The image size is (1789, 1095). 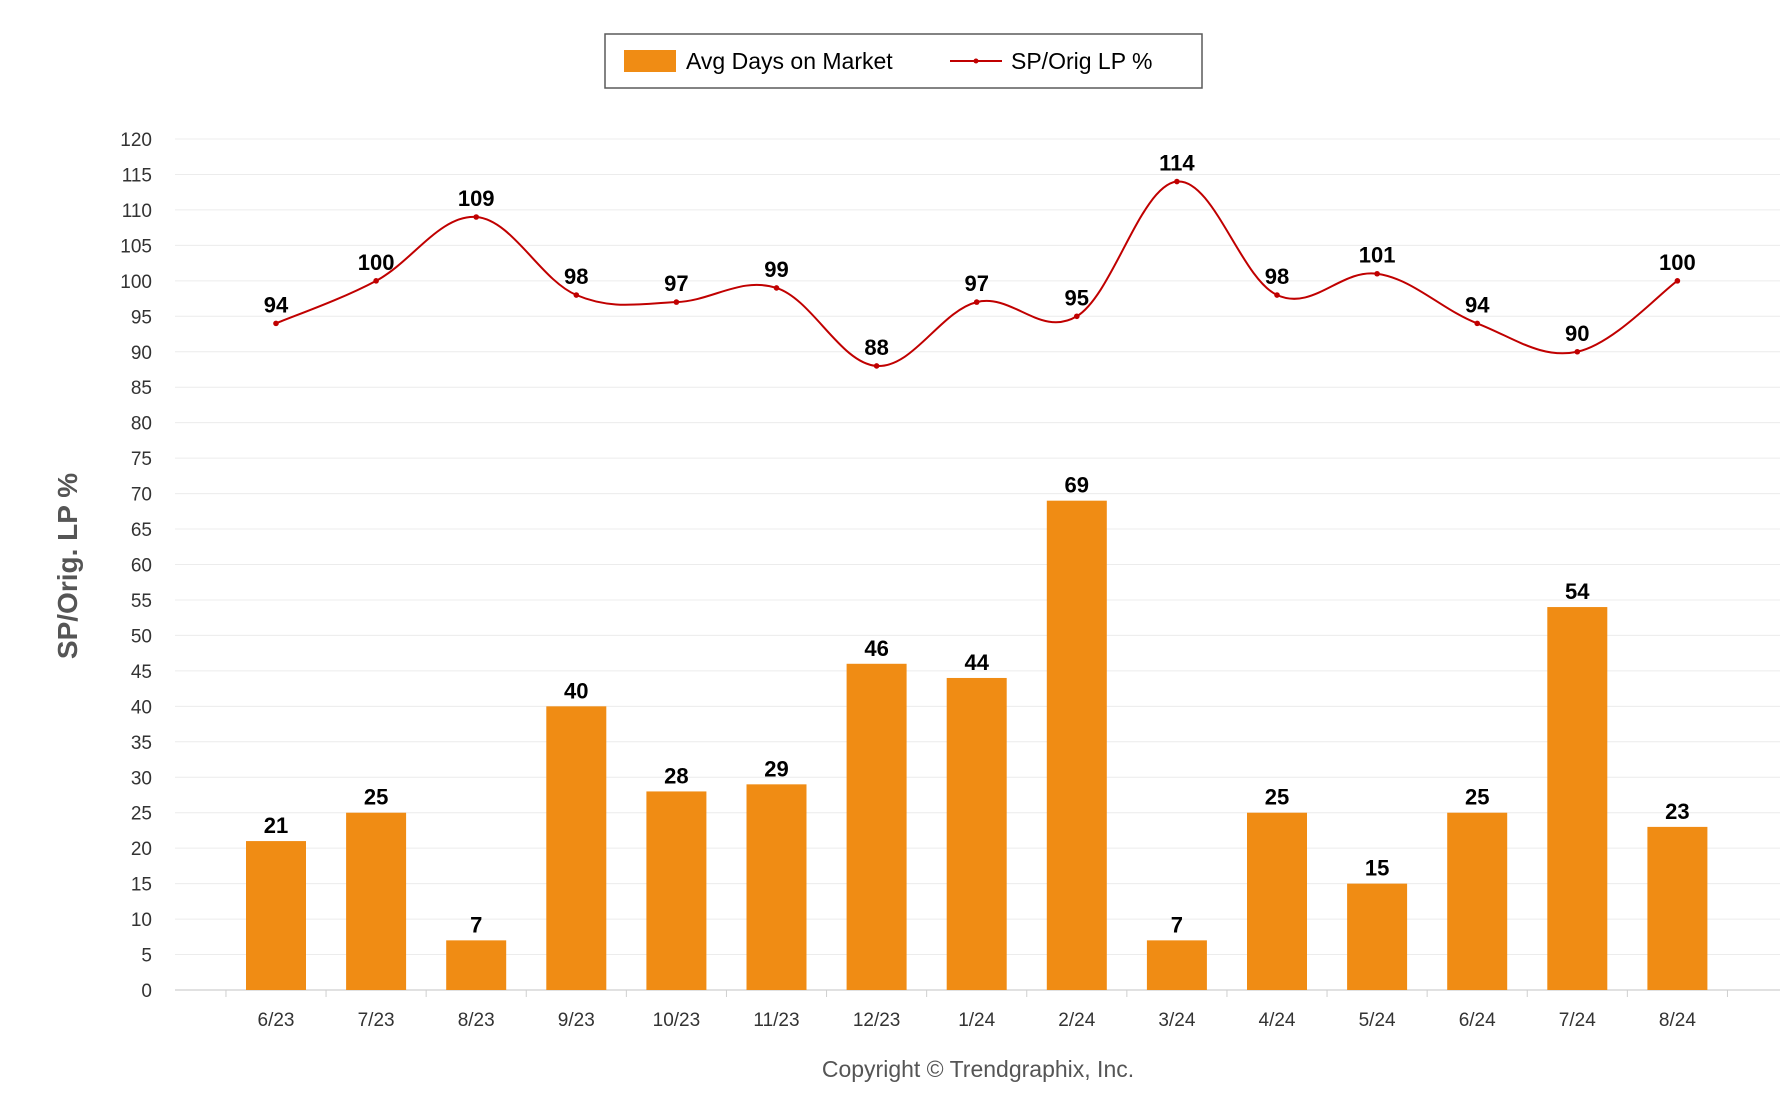 What do you see at coordinates (276, 825) in the screenshot?
I see `bar-value-label: 21` at bounding box center [276, 825].